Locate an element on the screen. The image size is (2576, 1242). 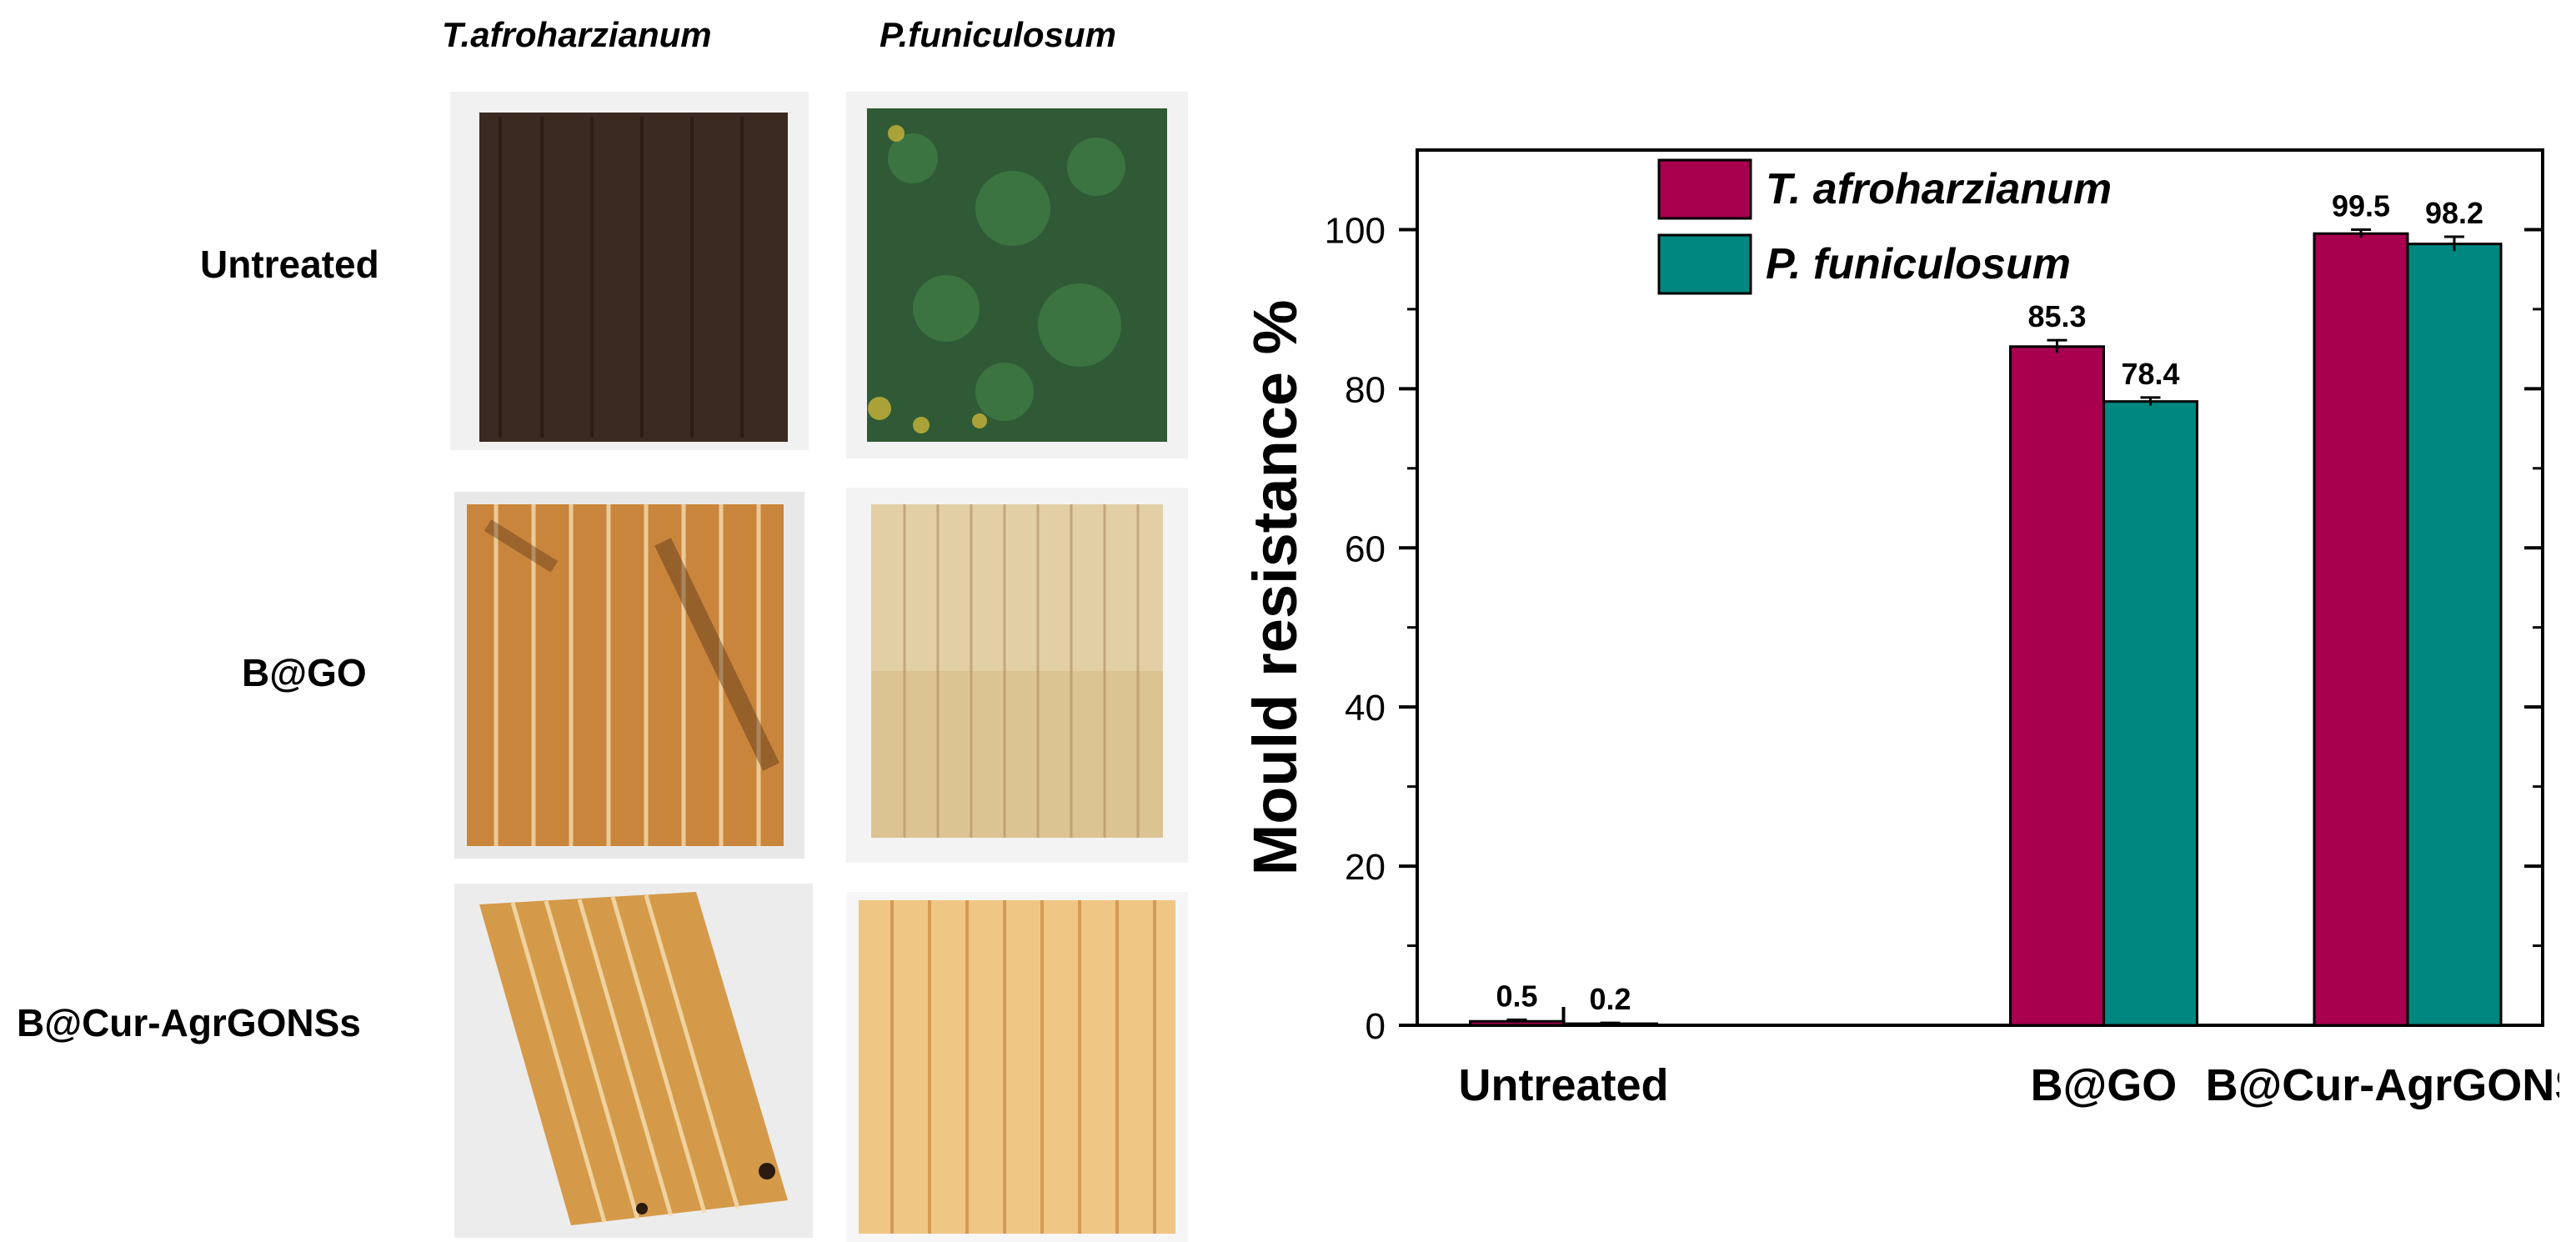
y-tick-label: 20 is located at coordinates (1365, 867).